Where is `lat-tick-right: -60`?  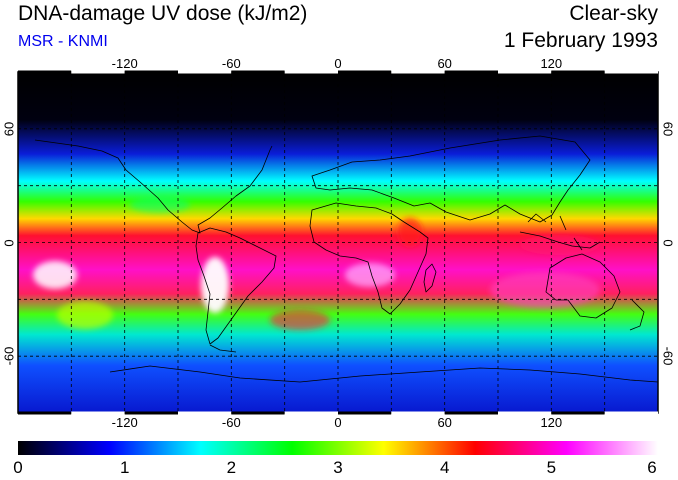
lat-tick-right: -60 is located at coordinates (668, 356).